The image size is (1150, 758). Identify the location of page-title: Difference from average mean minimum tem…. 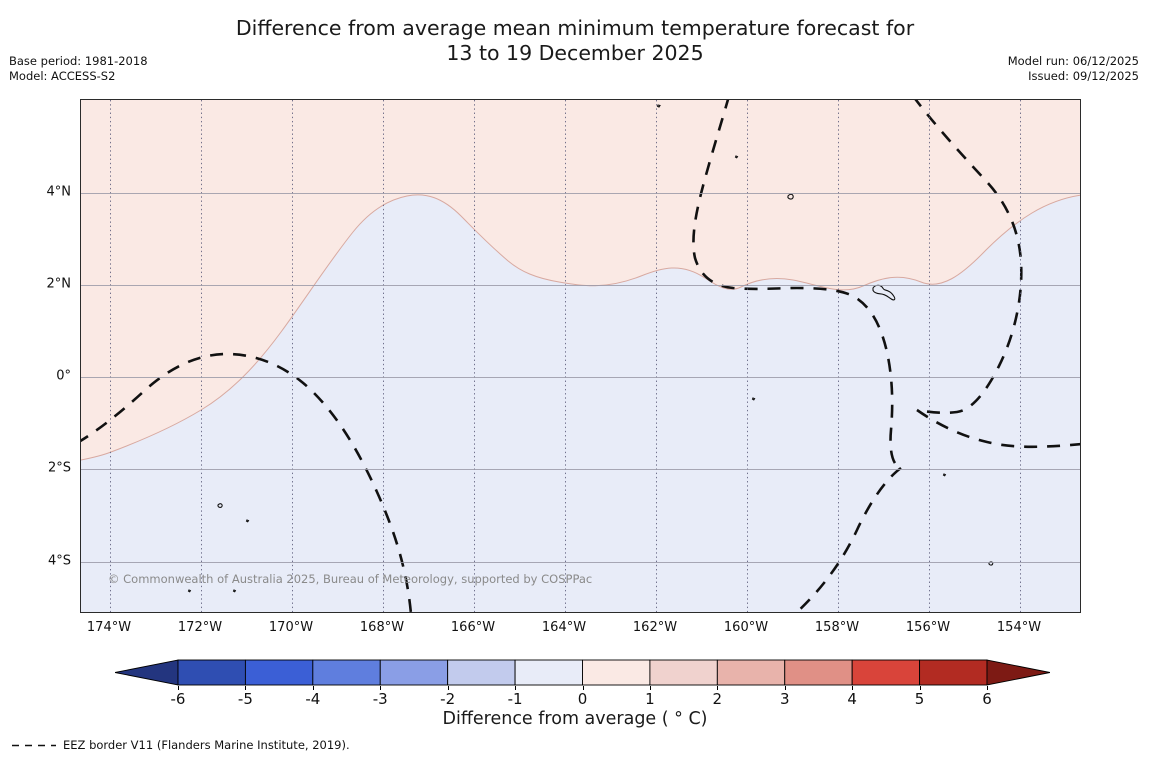
(575, 40).